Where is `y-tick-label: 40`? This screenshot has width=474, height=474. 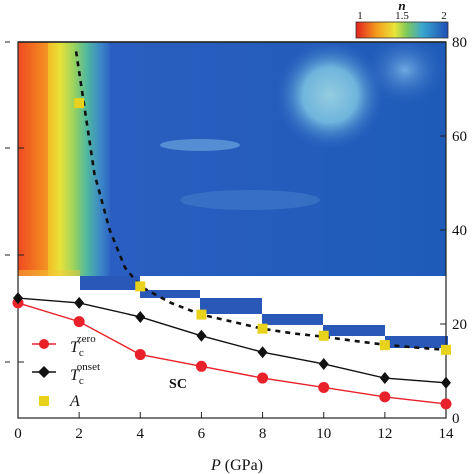
y-tick-label: 40 is located at coordinates (459, 231).